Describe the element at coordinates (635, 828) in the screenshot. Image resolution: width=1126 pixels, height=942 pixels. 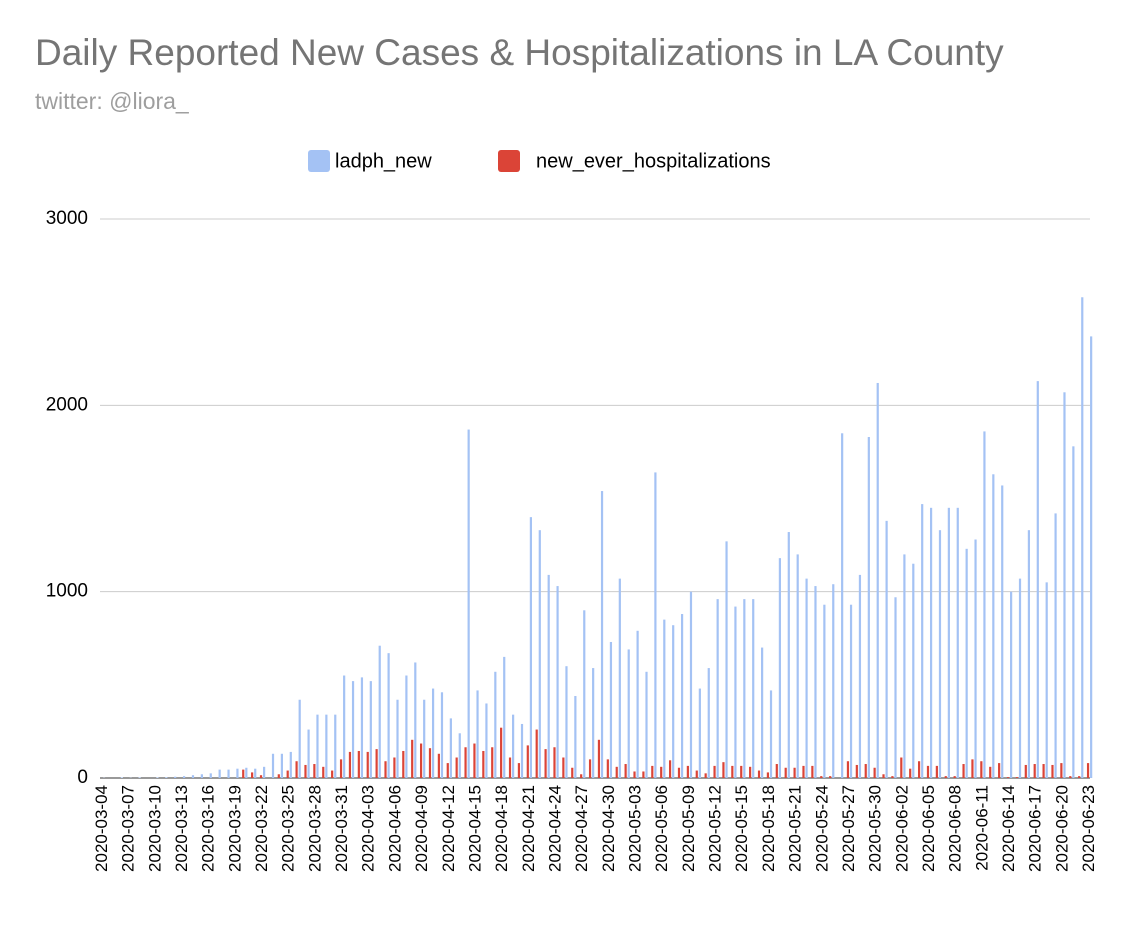
I see `x-tick-label: 2020-05-03` at that location.